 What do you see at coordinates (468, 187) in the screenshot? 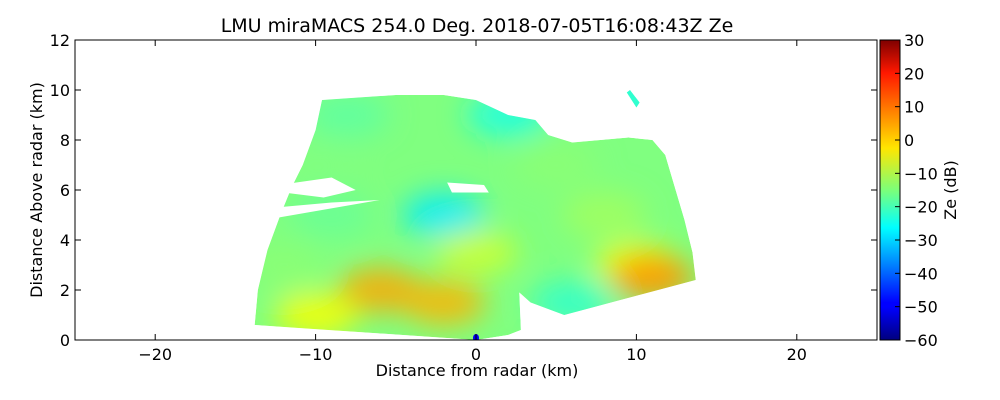
I see `gap-center-6km` at bounding box center [468, 187].